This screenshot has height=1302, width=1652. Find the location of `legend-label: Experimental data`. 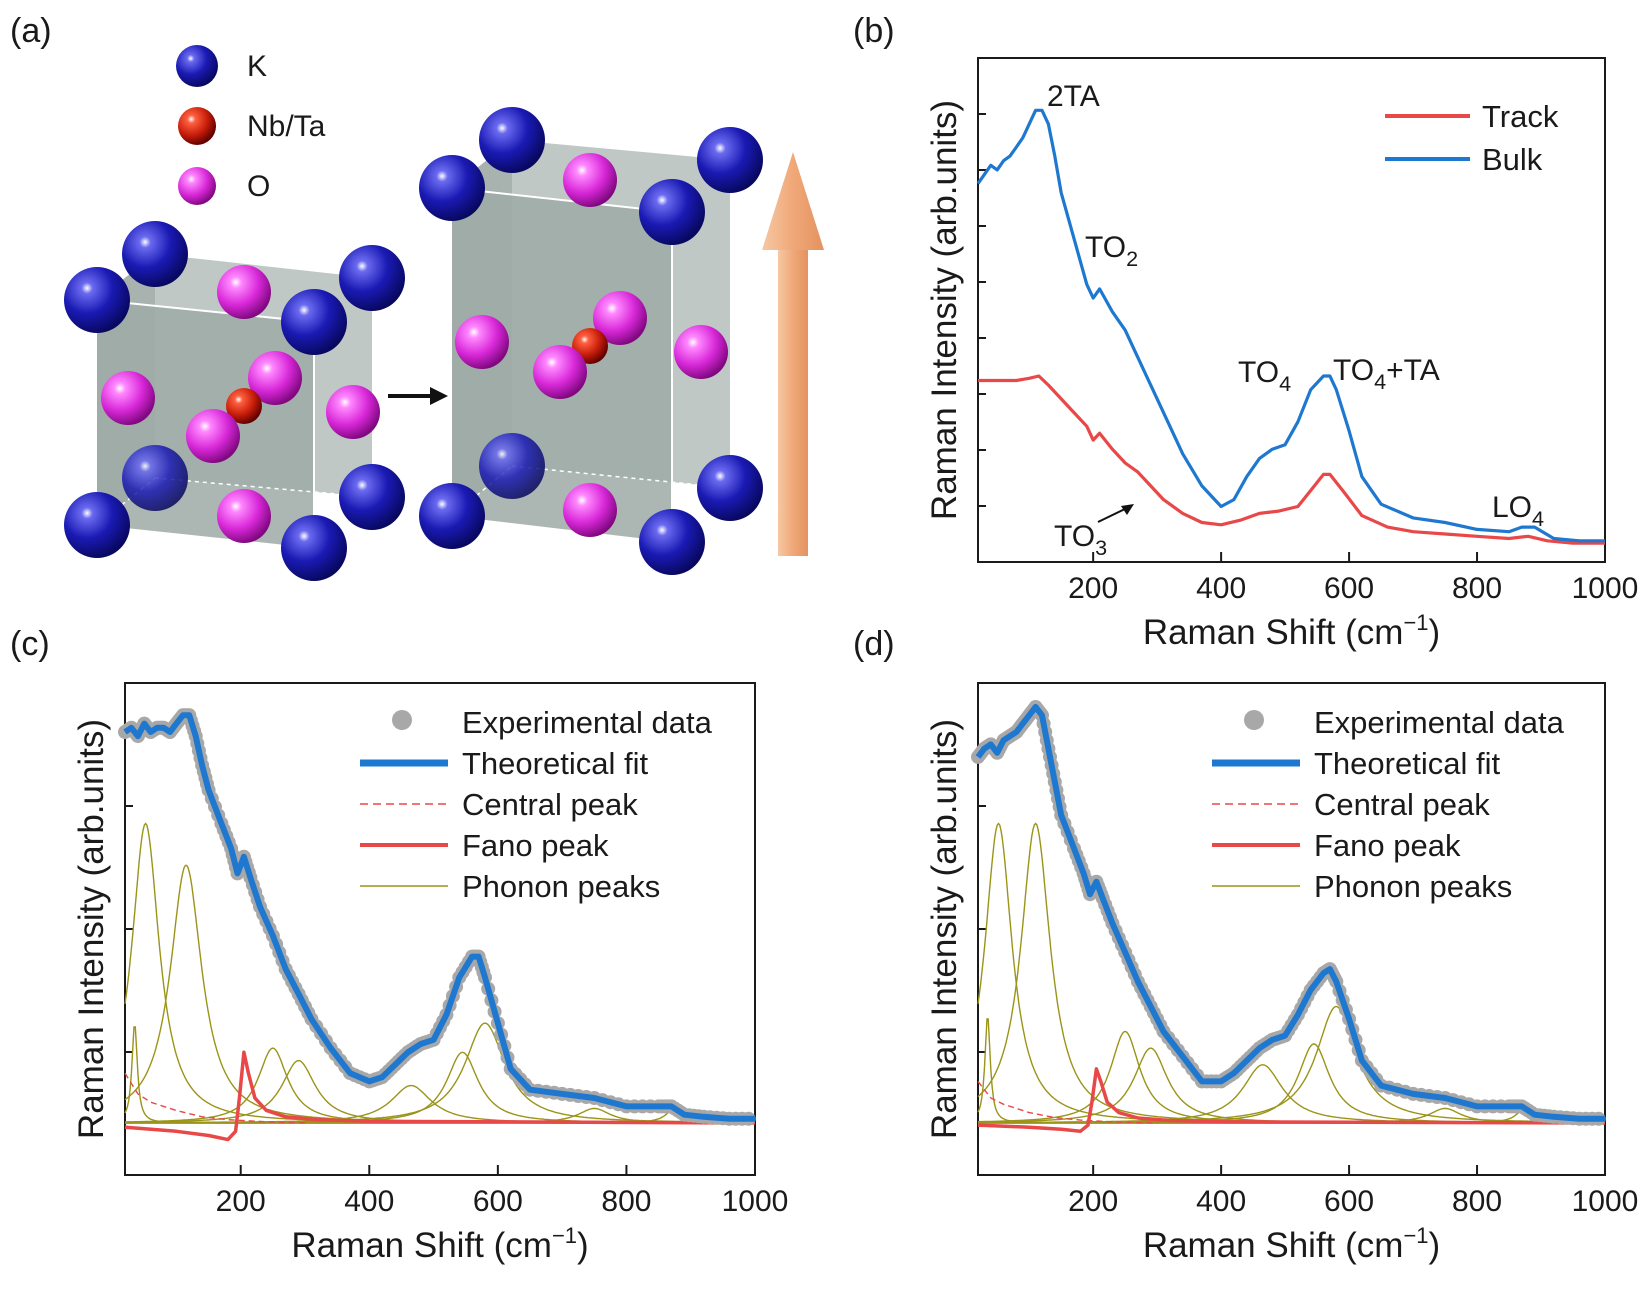

legend-label: Experimental data is located at coordinates (587, 722).